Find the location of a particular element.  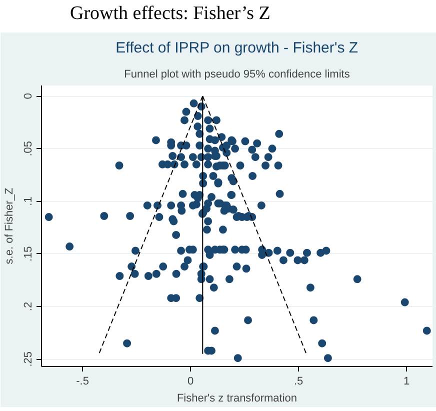

x-axis-title: Fisher's z transformation is located at coordinates (237, 398).